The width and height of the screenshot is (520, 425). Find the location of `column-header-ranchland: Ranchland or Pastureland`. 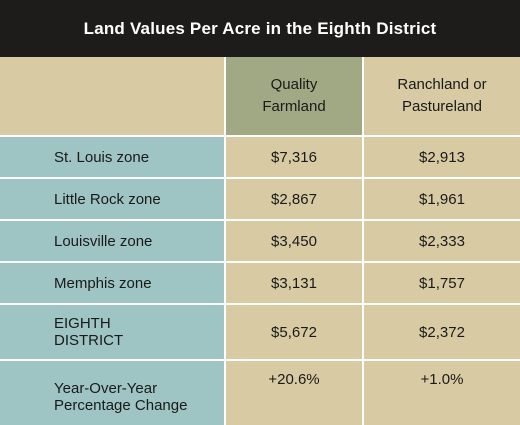

column-header-ranchland: Ranchland or Pastureland is located at coordinates (442, 96).